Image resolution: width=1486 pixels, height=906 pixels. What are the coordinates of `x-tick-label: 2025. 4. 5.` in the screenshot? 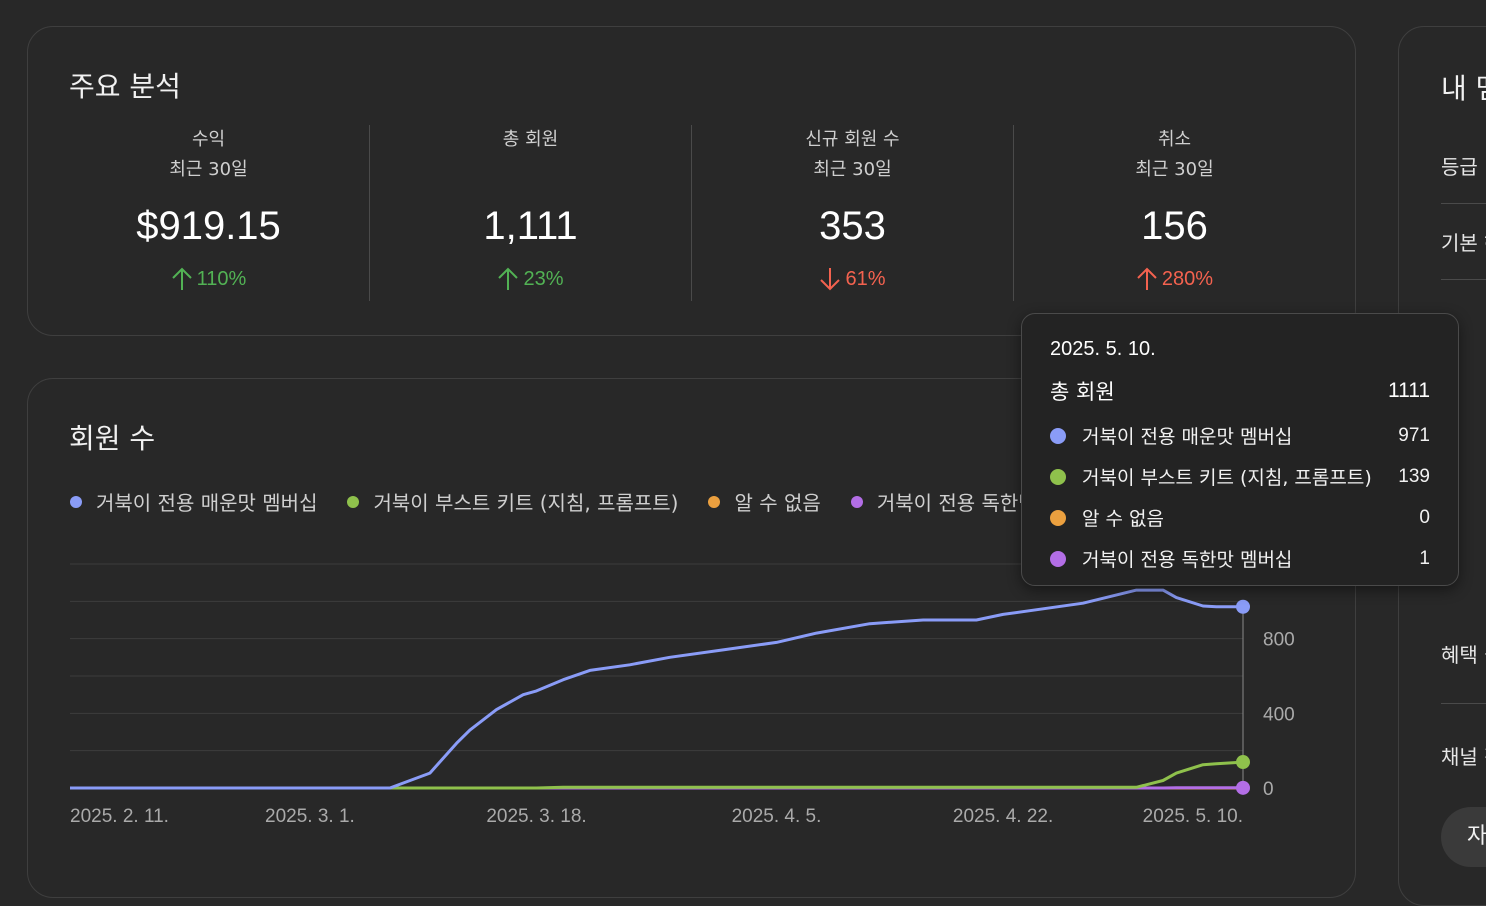 It's located at (777, 816).